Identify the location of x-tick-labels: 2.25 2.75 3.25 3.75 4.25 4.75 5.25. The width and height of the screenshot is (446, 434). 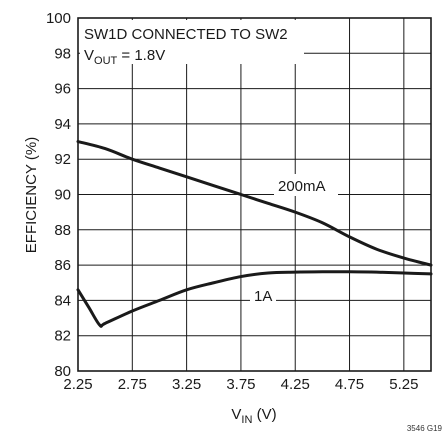
(240, 384).